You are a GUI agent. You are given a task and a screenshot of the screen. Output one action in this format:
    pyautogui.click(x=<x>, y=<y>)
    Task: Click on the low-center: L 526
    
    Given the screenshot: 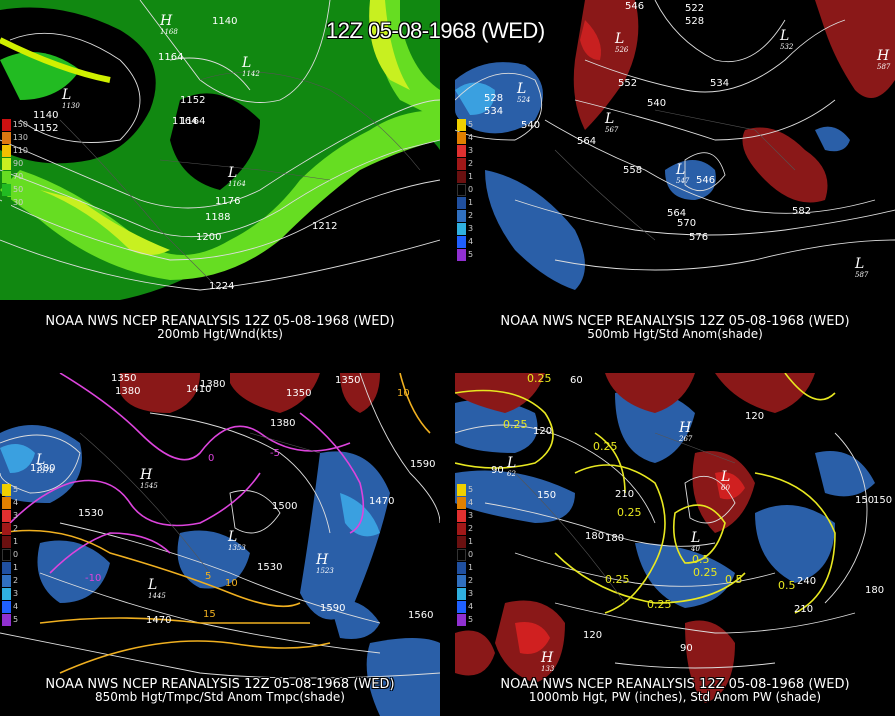 What is the action you would take?
    pyautogui.click(x=622, y=42)
    